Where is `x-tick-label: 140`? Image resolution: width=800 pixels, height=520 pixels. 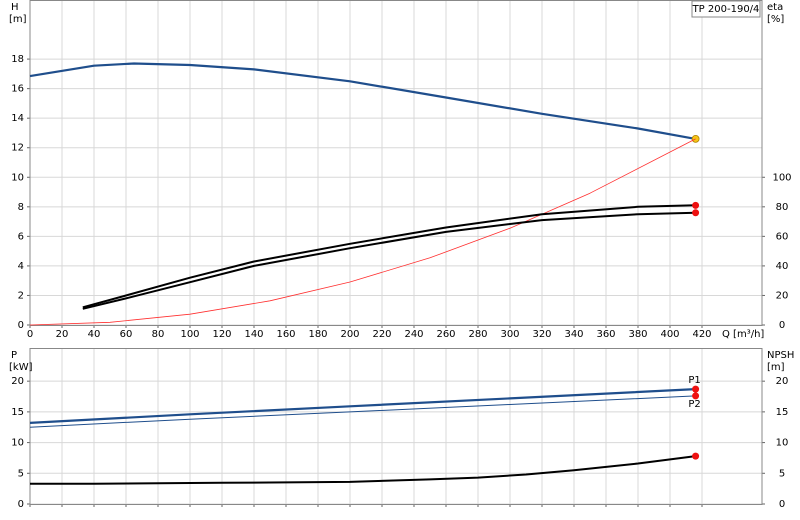 x-tick-label: 140 is located at coordinates (253, 334).